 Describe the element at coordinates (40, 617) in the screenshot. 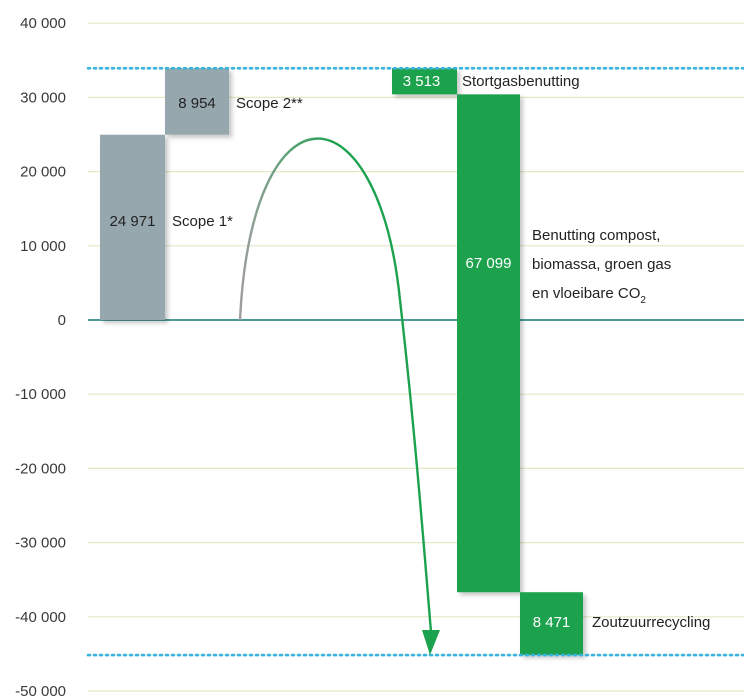

I see `y-tick-label: -40 000` at that location.